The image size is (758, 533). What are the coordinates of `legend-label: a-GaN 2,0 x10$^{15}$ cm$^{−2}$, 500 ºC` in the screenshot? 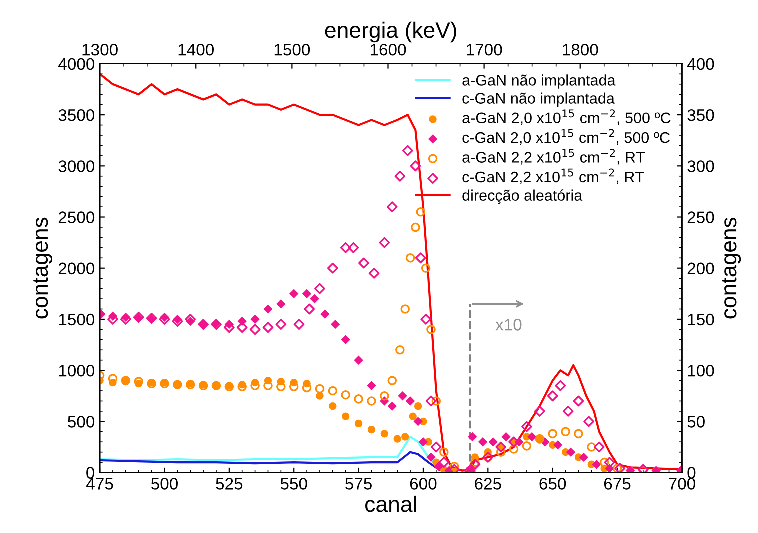 It's located at (566, 118).